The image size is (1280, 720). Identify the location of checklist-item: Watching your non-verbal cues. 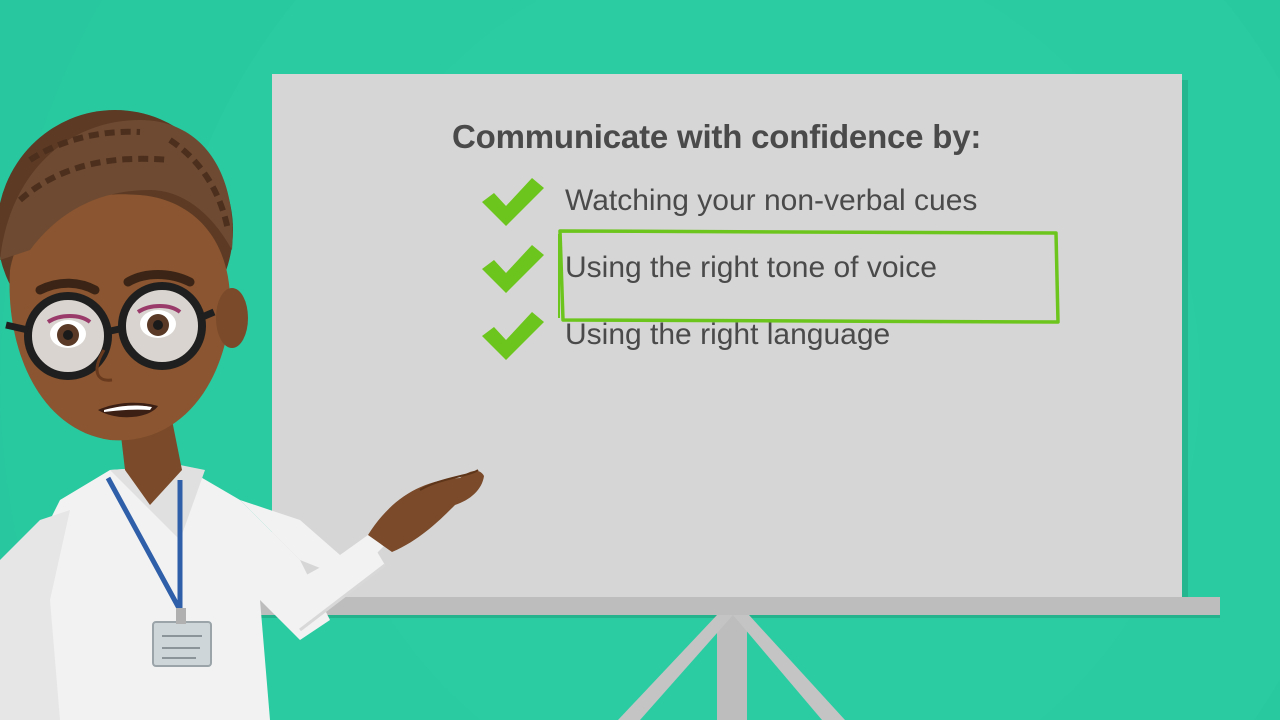
(760, 204).